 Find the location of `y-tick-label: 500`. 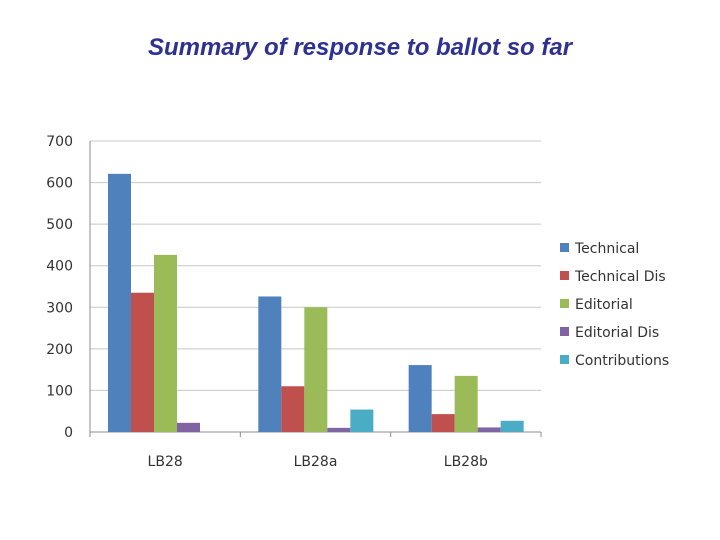

y-tick-label: 500 is located at coordinates (59, 225).